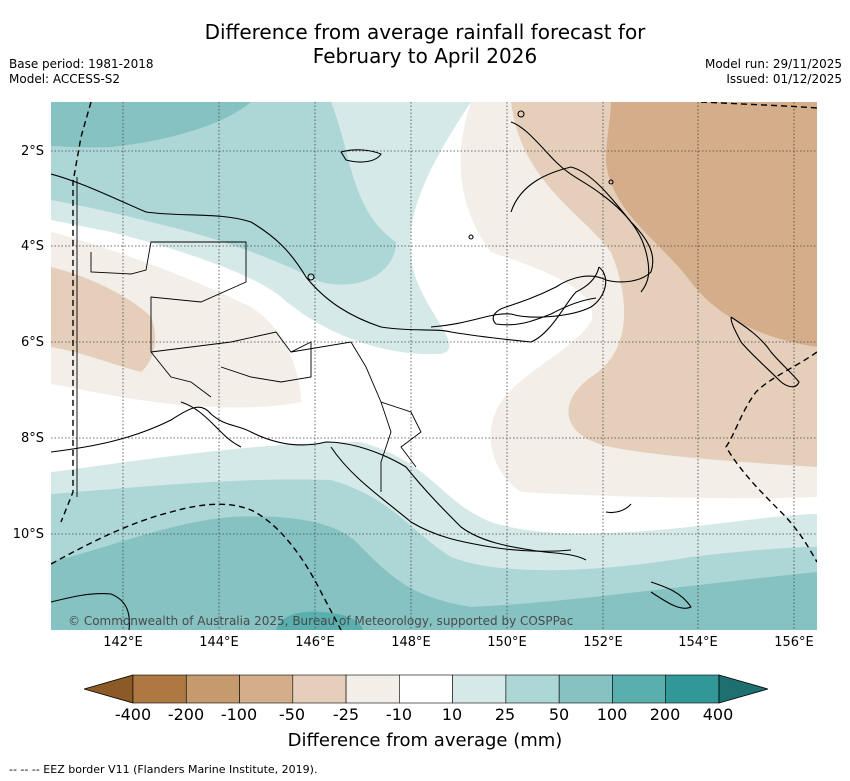 The width and height of the screenshot is (850, 781). What do you see at coordinates (773, 64) in the screenshot?
I see `model-run-text: Model run: 29/11/2025` at bounding box center [773, 64].